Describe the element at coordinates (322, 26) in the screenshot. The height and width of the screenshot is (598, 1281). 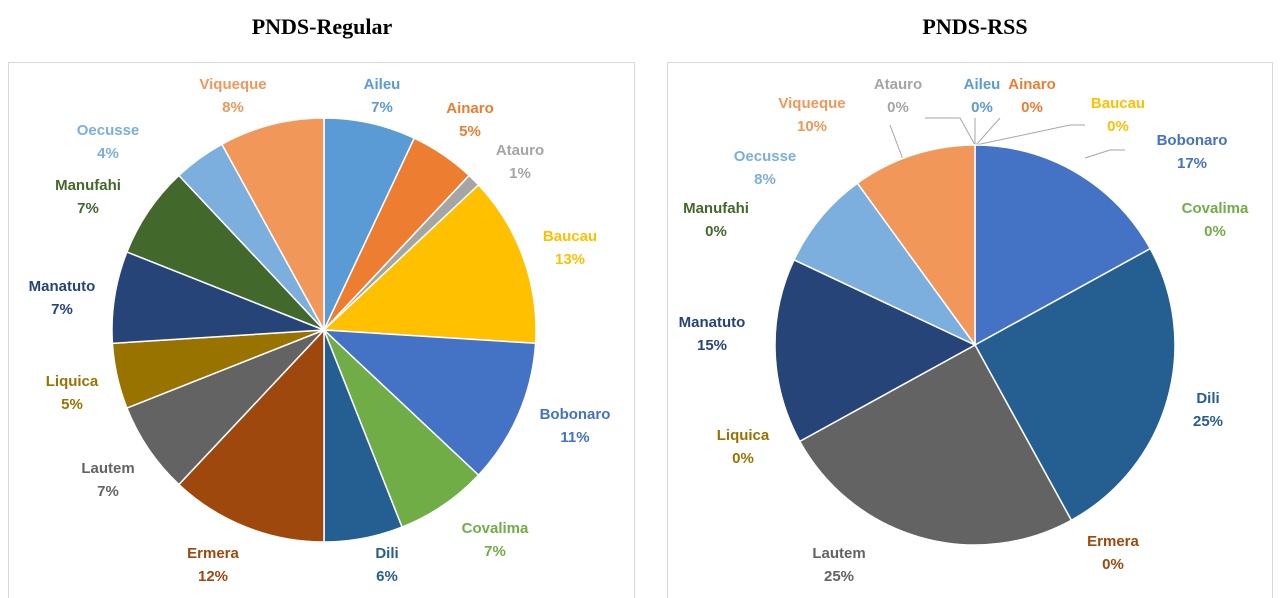
I see `chart-title: PNDS-Regular` at that location.